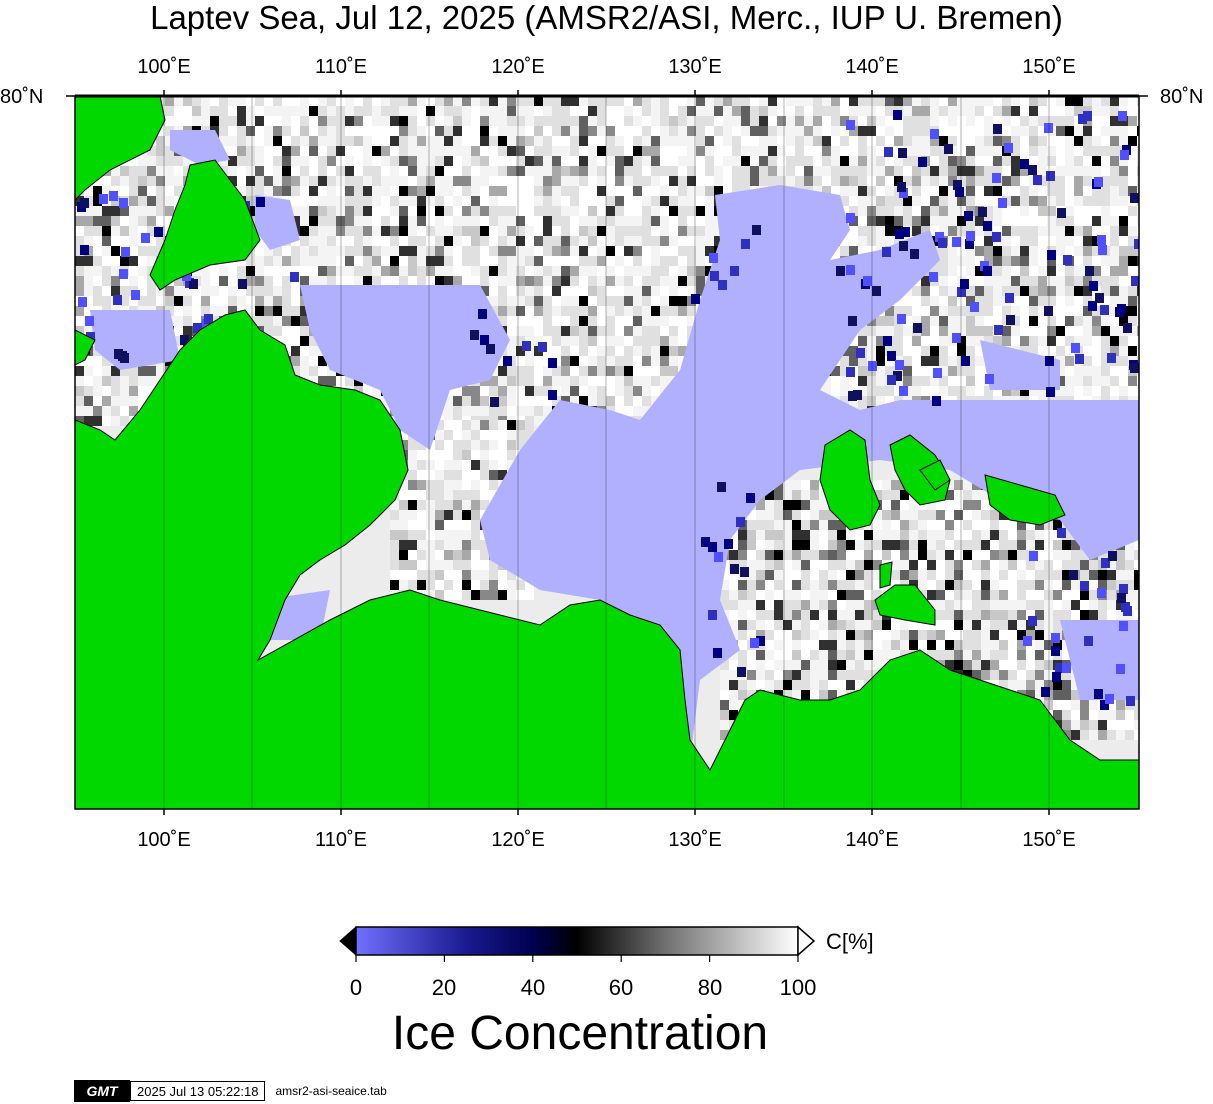 The height and width of the screenshot is (1104, 1213). What do you see at coordinates (806, 941) in the screenshot?
I see `colorbar-high-triangle` at bounding box center [806, 941].